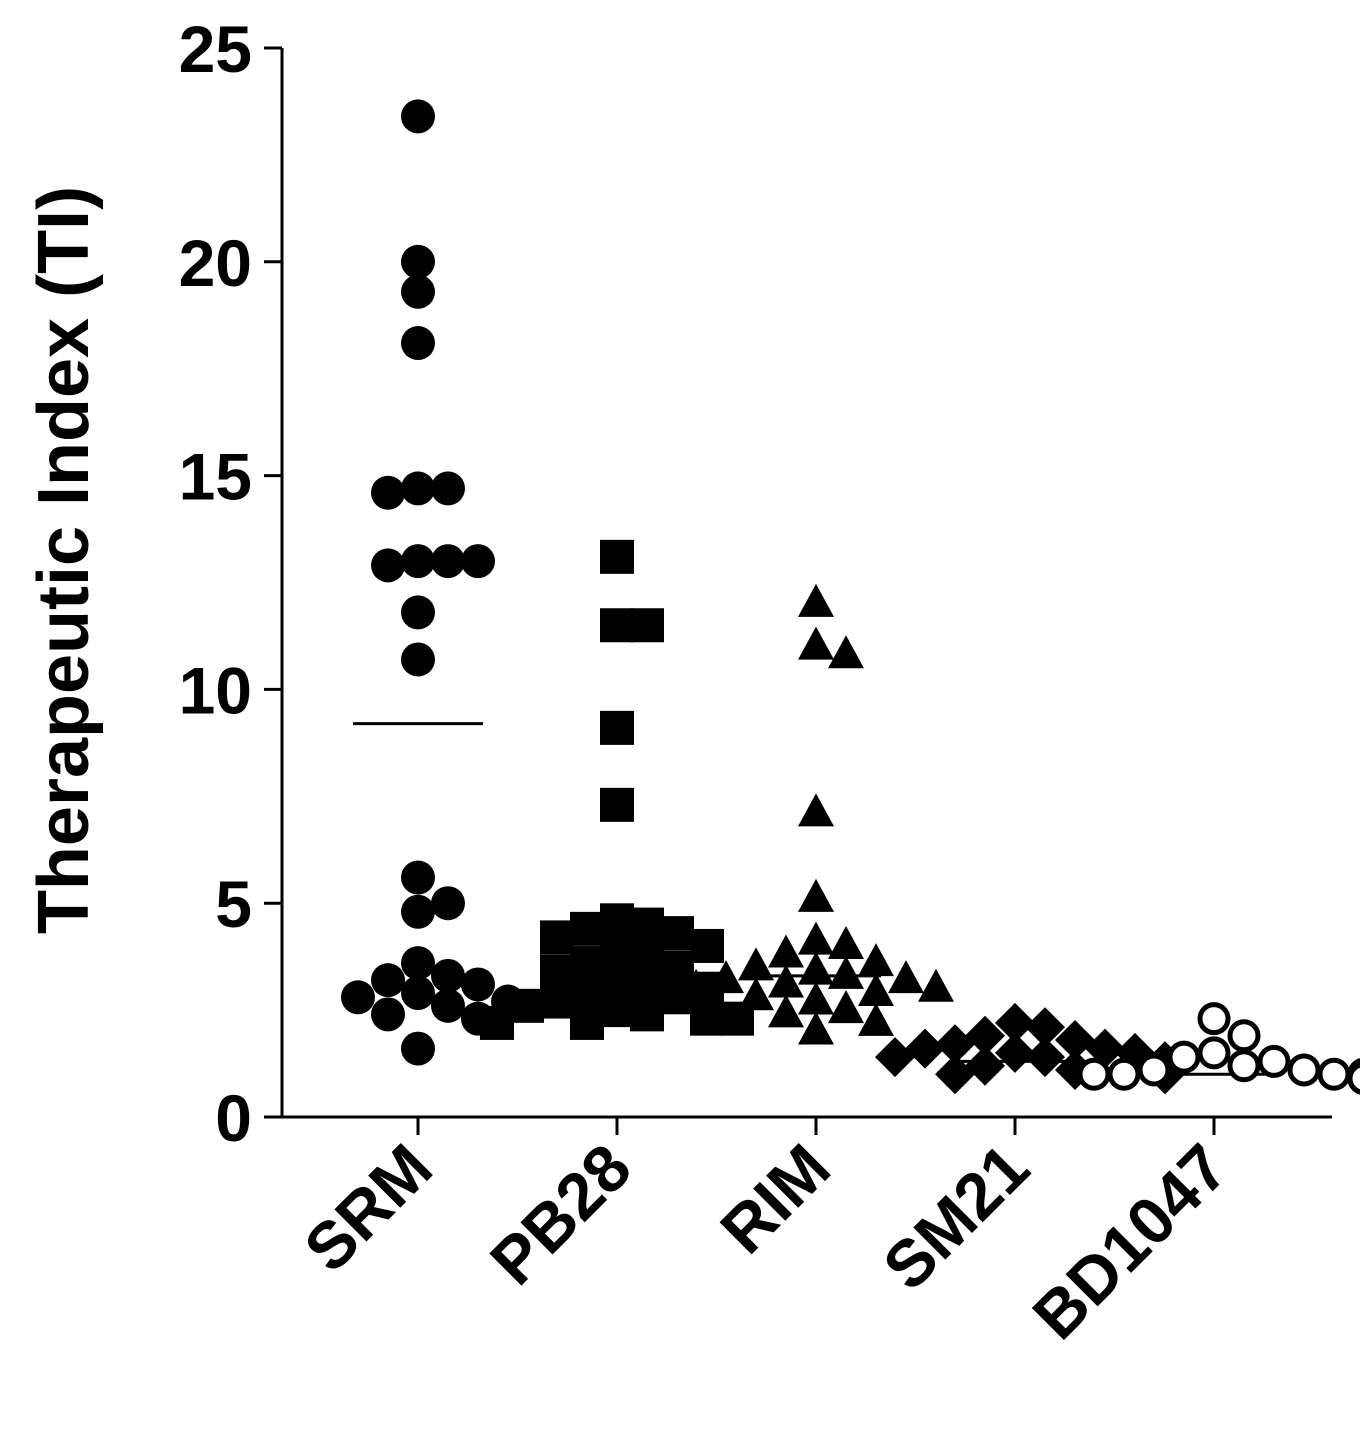 This screenshot has height=1430, width=1360. I want to click on y-ticks: 0 5 10 15 20 25, so click(230, 583).